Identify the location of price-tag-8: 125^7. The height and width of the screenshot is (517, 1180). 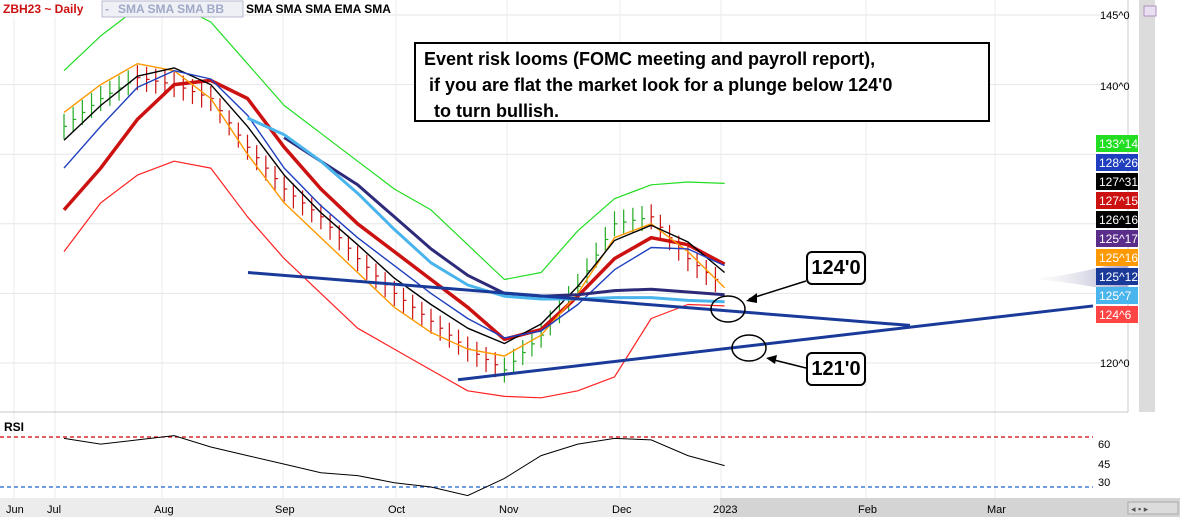
(1115, 296).